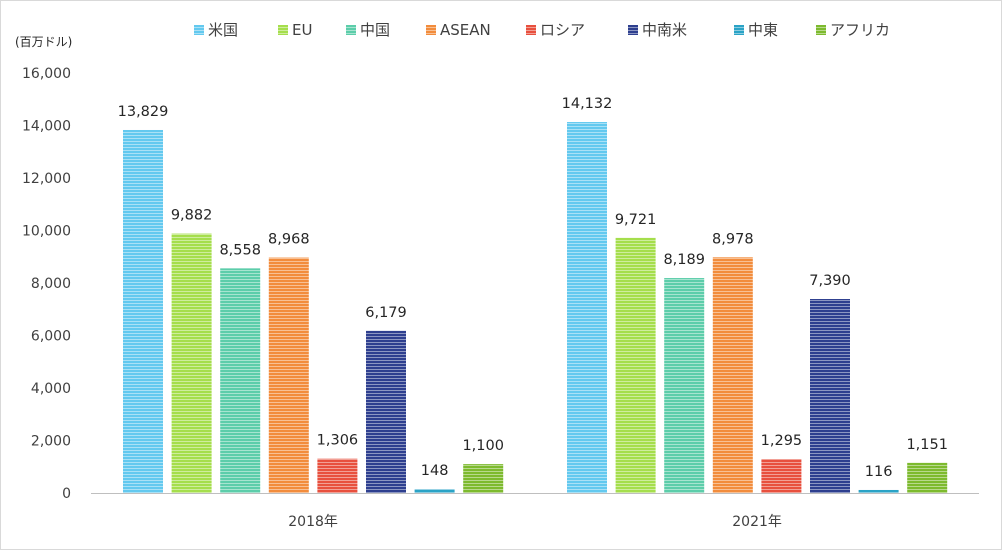 The width and height of the screenshot is (1002, 551). Describe the element at coordinates (782, 441) in the screenshot. I see `data-label: 1,295` at that location.